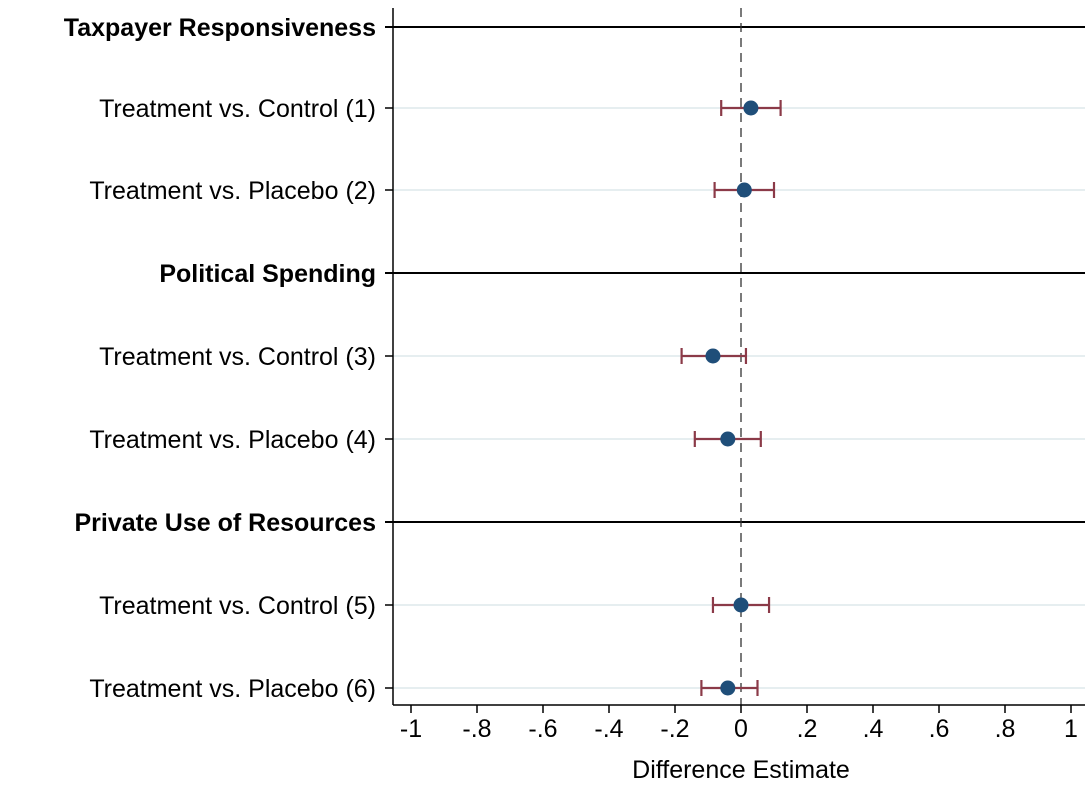  Describe the element at coordinates (608, 729) in the screenshot. I see `x-tick-label: -.4` at that location.